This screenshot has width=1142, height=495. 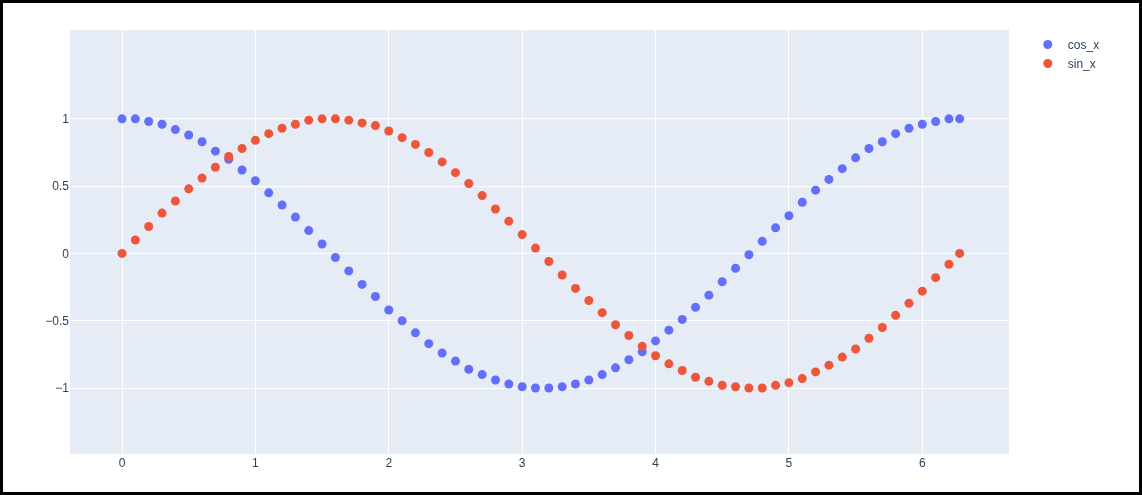 I want to click on y-tick-label: −1, so click(x=62, y=388).